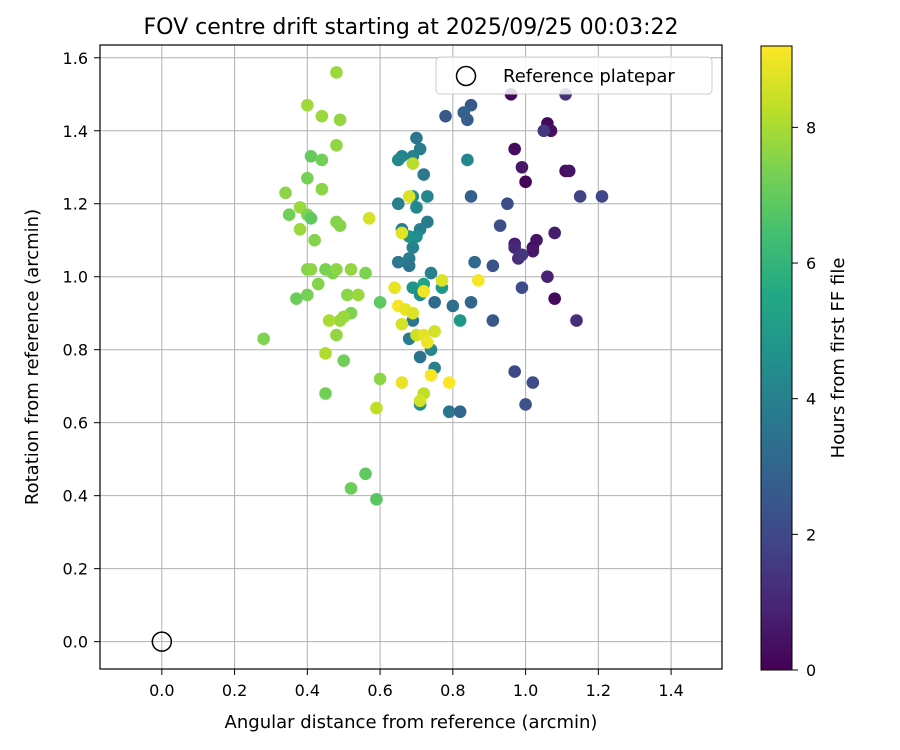 Image resolution: width=900 pixels, height=750 pixels. What do you see at coordinates (75, 642) in the screenshot?
I see `y-tick-label: 0.0` at bounding box center [75, 642].